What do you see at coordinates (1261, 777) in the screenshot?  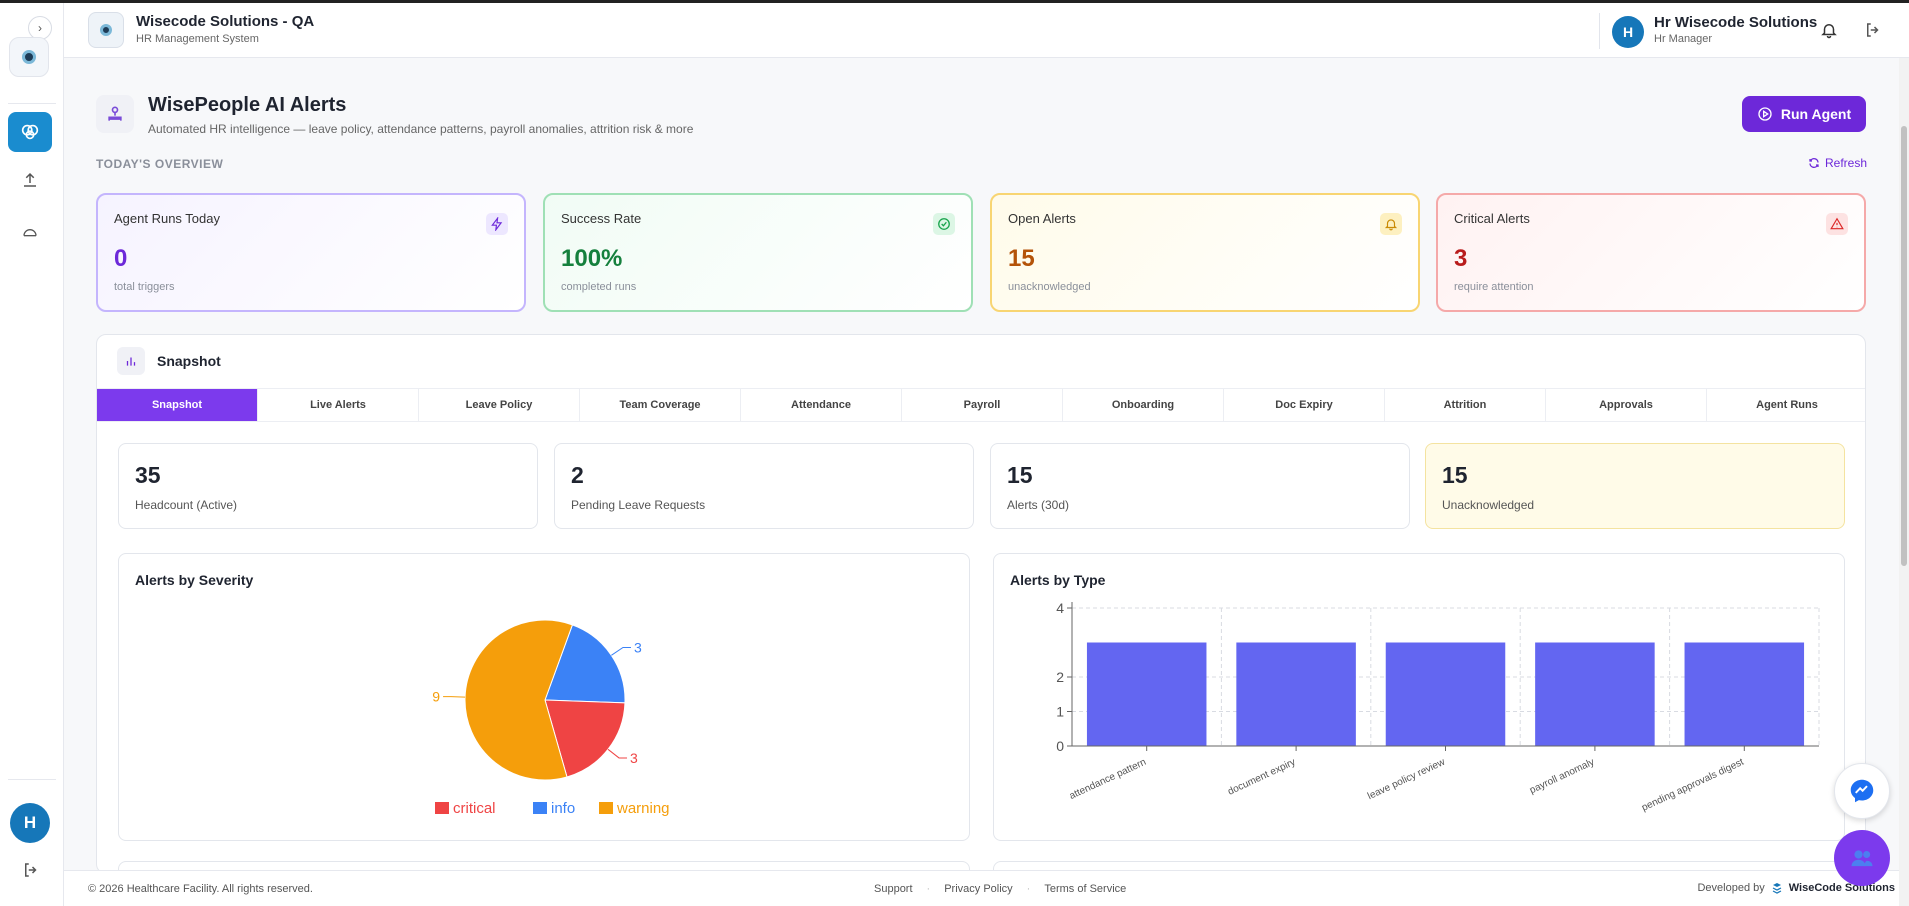 I see `x-tick-label: document expiry` at bounding box center [1261, 777].